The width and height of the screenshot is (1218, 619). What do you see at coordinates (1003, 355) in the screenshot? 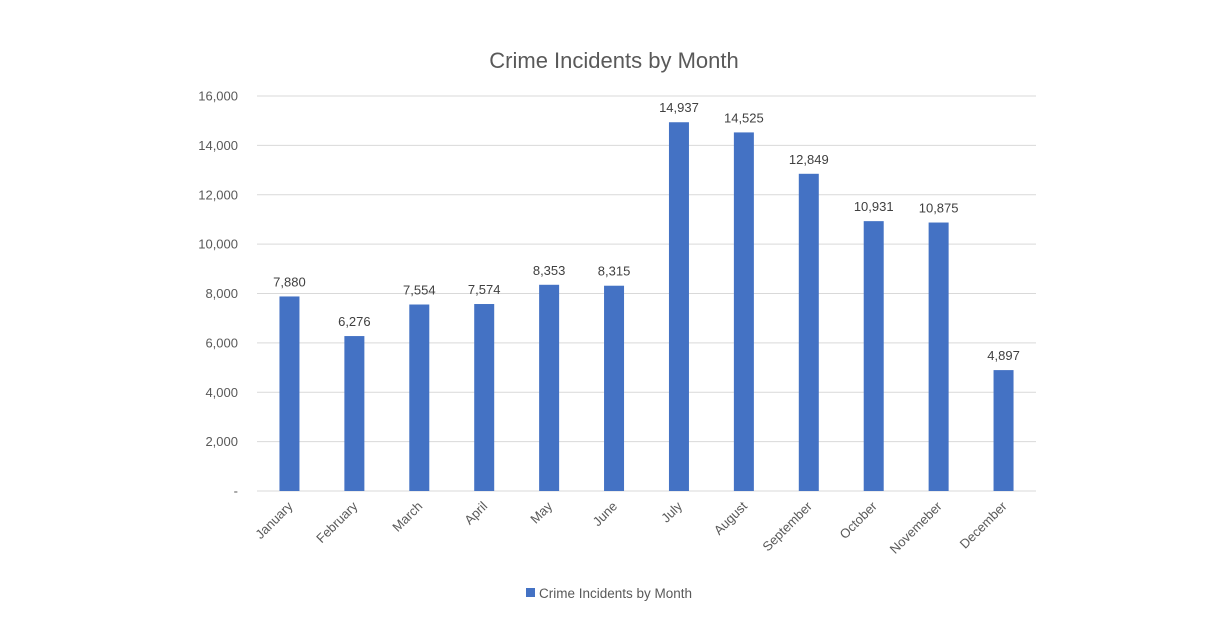
I see `data-label: 4,897` at bounding box center [1003, 355].